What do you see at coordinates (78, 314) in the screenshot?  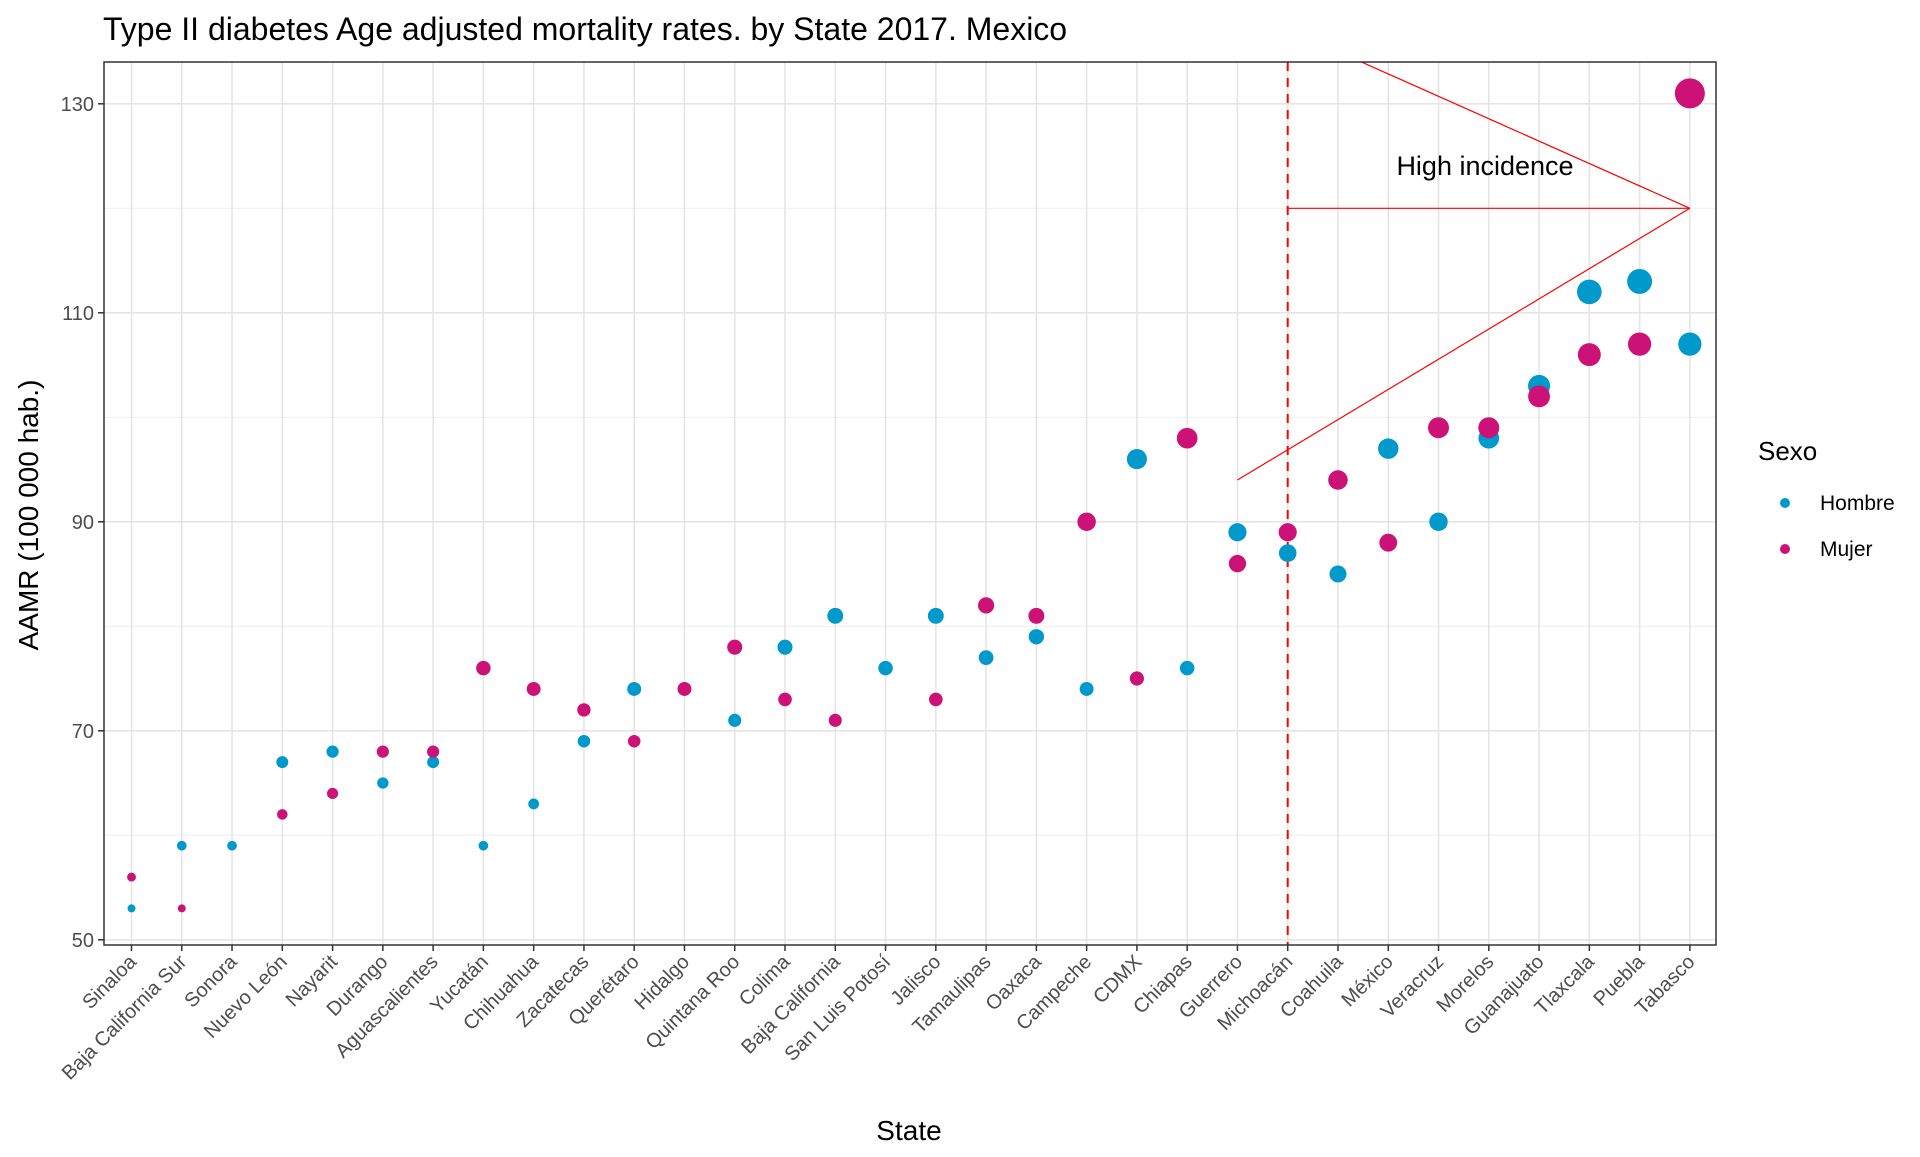 I see `y-tick-label: 110` at bounding box center [78, 314].